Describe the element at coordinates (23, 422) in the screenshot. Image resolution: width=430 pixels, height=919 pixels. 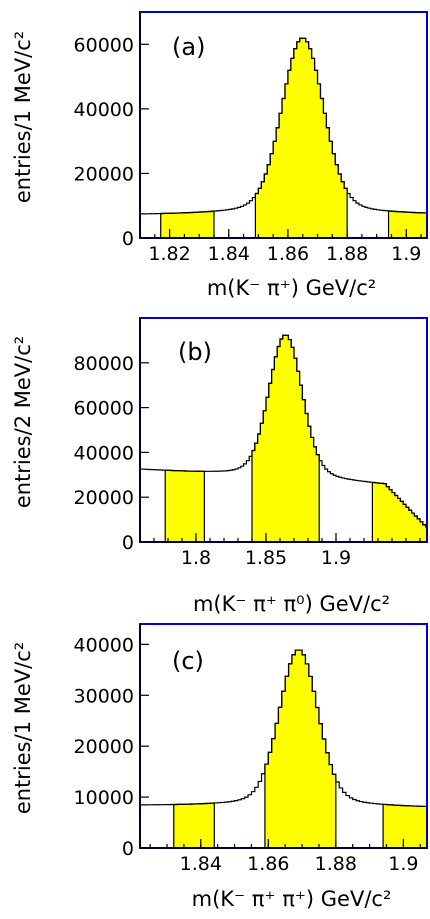
I see `y-axis-label: entries/2 MeV/c²` at that location.